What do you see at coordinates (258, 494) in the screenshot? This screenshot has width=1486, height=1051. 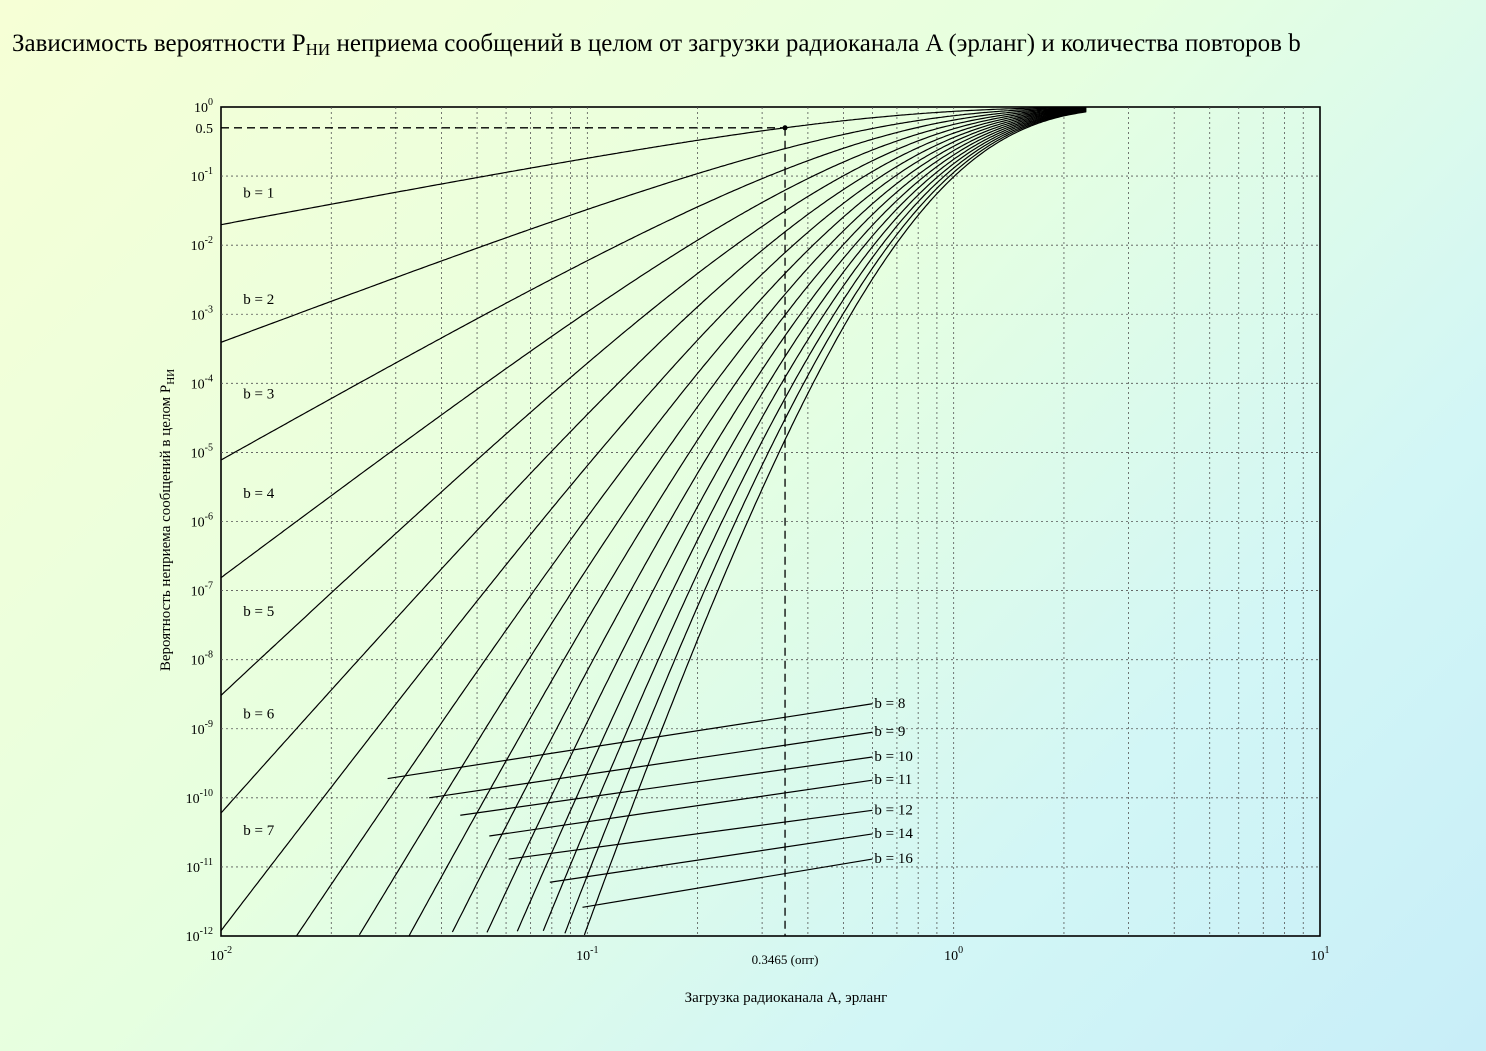 I see `series-label-b-4: b = 4` at bounding box center [258, 494].